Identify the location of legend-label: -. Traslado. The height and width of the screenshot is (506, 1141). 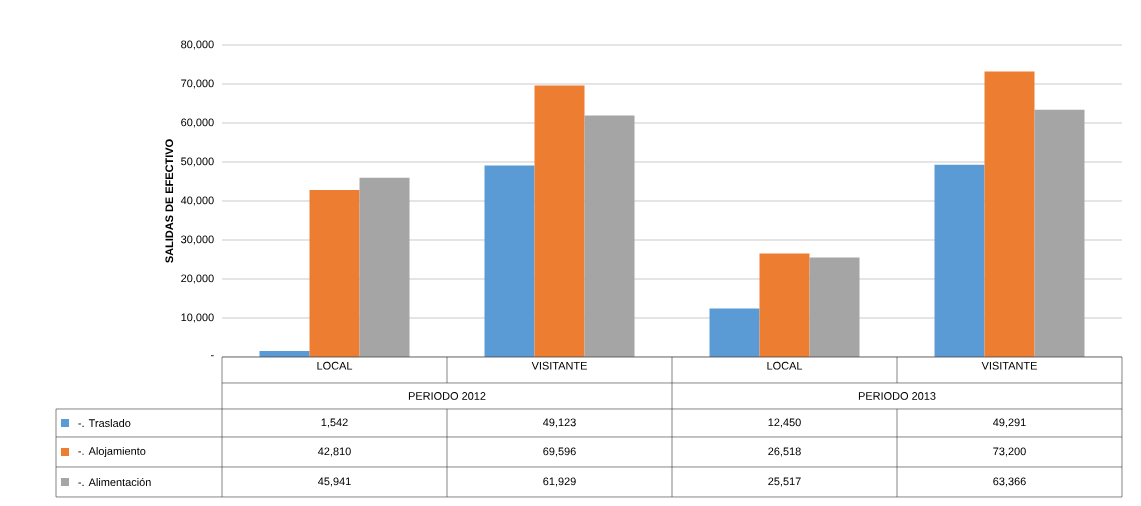
(104, 423).